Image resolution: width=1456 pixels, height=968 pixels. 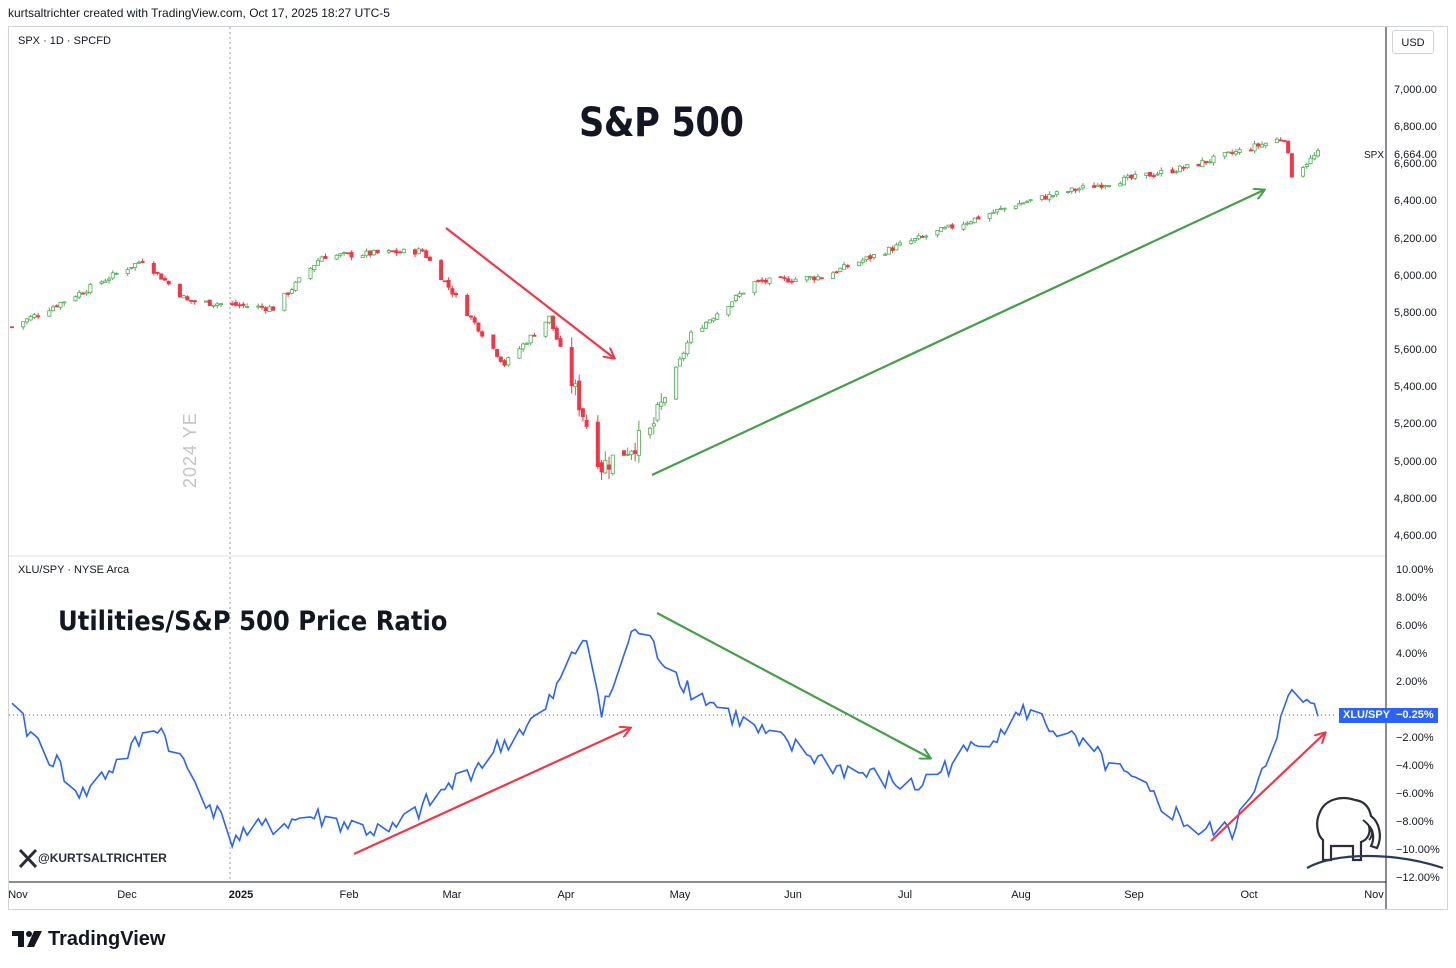 What do you see at coordinates (127, 895) in the screenshot?
I see `x-tick-label: Dec` at bounding box center [127, 895].